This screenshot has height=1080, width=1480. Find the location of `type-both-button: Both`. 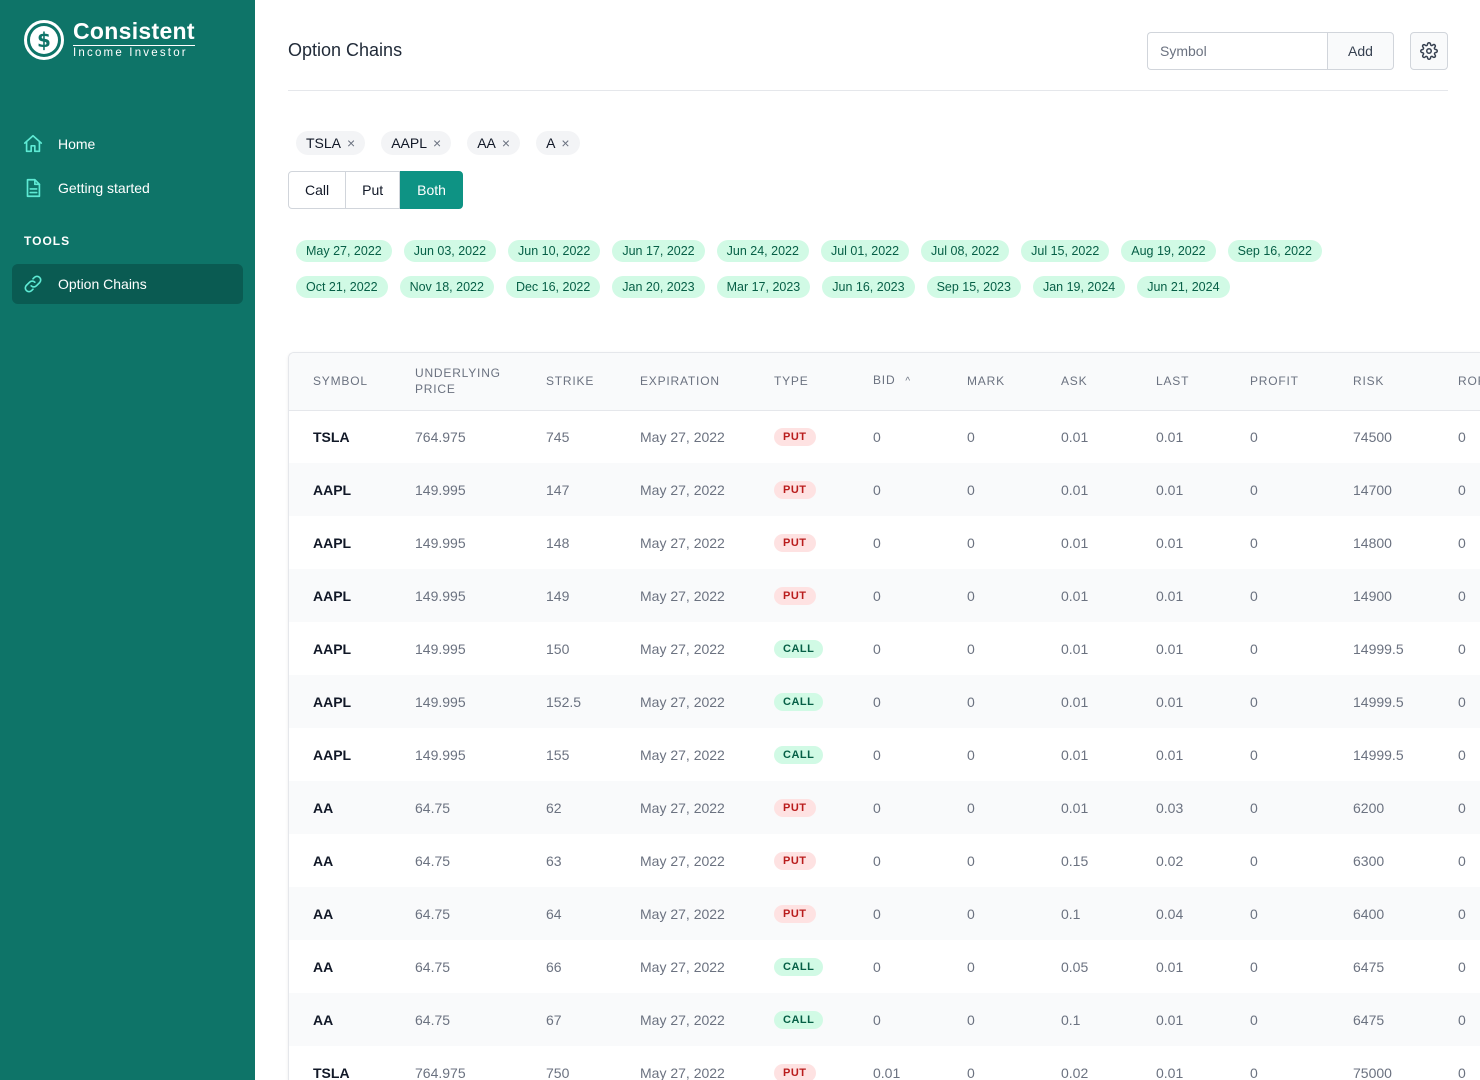

type-both-button: Both is located at coordinates (431, 190).